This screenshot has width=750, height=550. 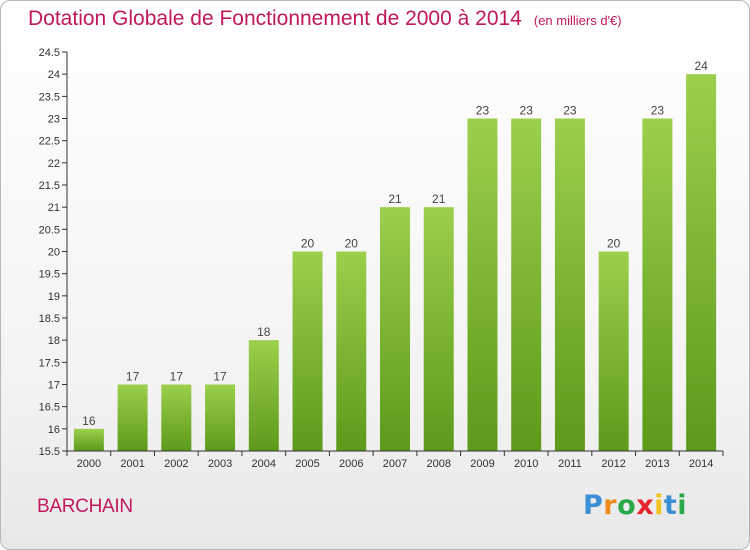 I want to click on y-tick-label: 15.5, so click(x=49, y=452).